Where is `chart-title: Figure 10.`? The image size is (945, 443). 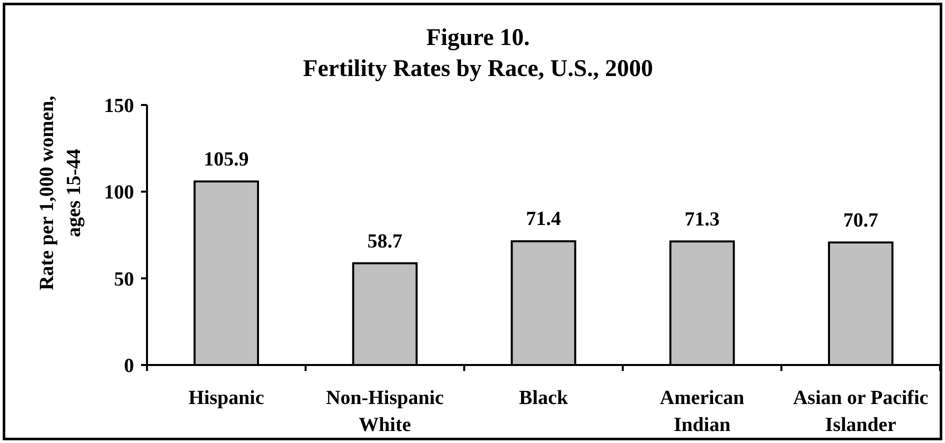 chart-title: Figure 10. is located at coordinates (478, 38).